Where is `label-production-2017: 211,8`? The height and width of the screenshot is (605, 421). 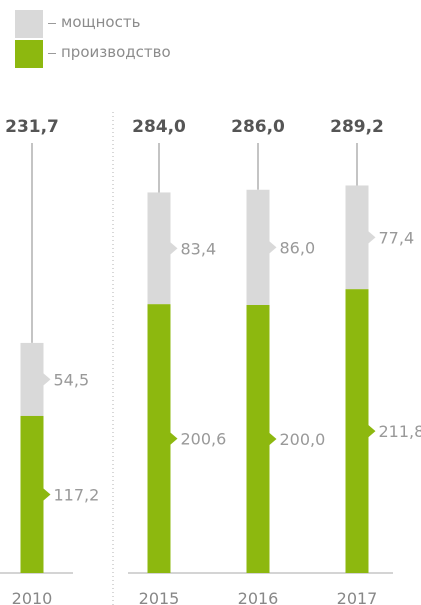 label-production-2017: 211,8 is located at coordinates (400, 431).